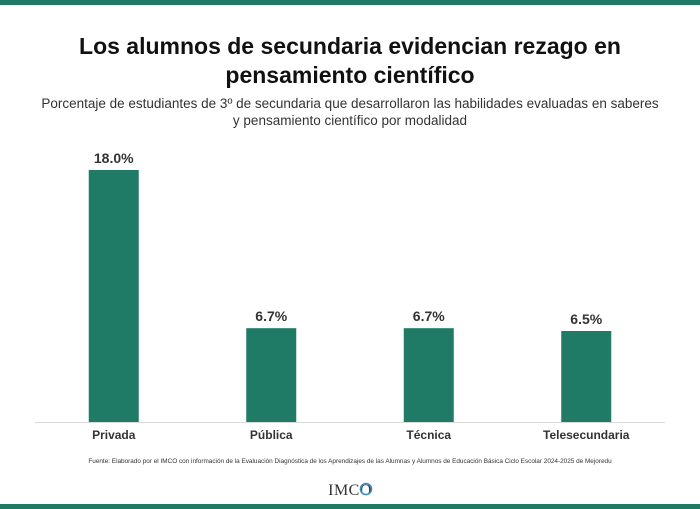 The width and height of the screenshot is (700, 509). Describe the element at coordinates (114, 158) in the screenshot. I see `data-label-0: 18.0%` at that location.